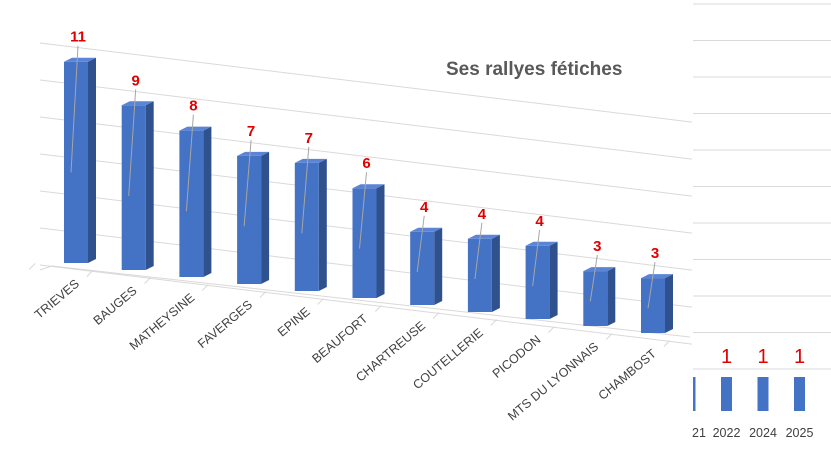 The image size is (831, 455). What do you see at coordinates (699, 433) in the screenshot?
I see `category-label: 21` at bounding box center [699, 433].